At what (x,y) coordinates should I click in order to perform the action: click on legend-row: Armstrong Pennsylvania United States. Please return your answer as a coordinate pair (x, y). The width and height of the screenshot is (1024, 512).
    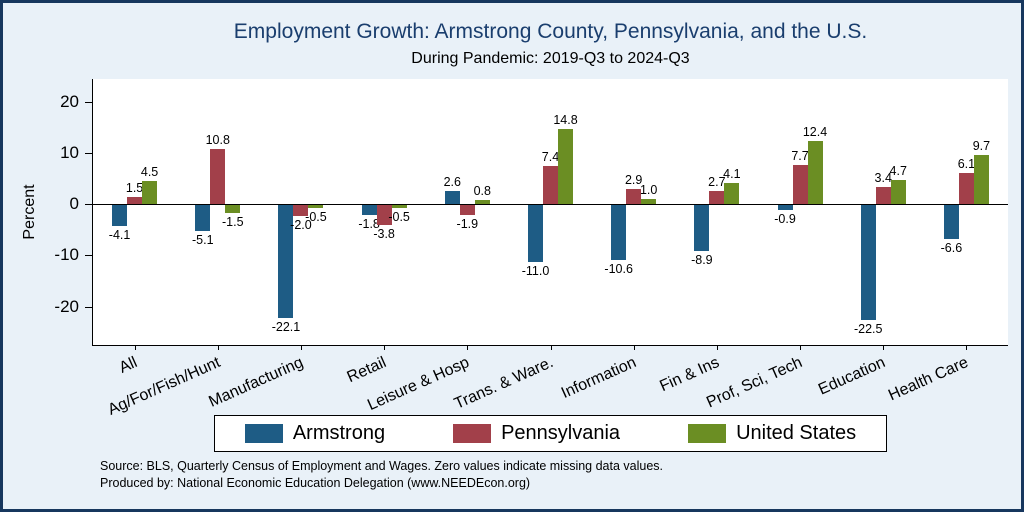
    Looking at the image, I should click on (550, 433).